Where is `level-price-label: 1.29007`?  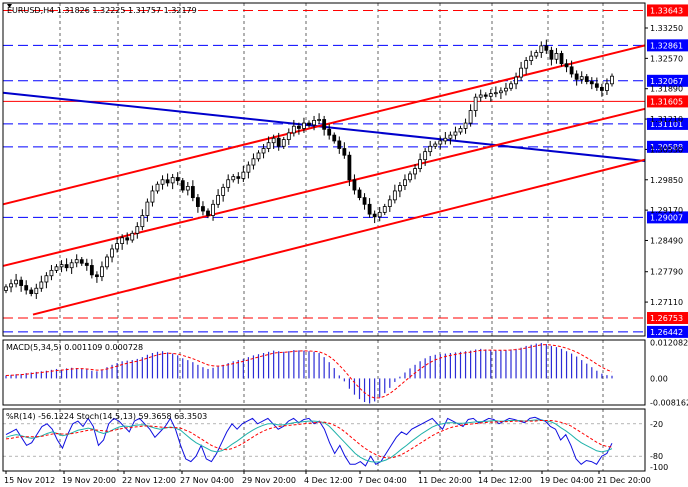
level-price-label: 1.29007 is located at coordinates (666, 217).